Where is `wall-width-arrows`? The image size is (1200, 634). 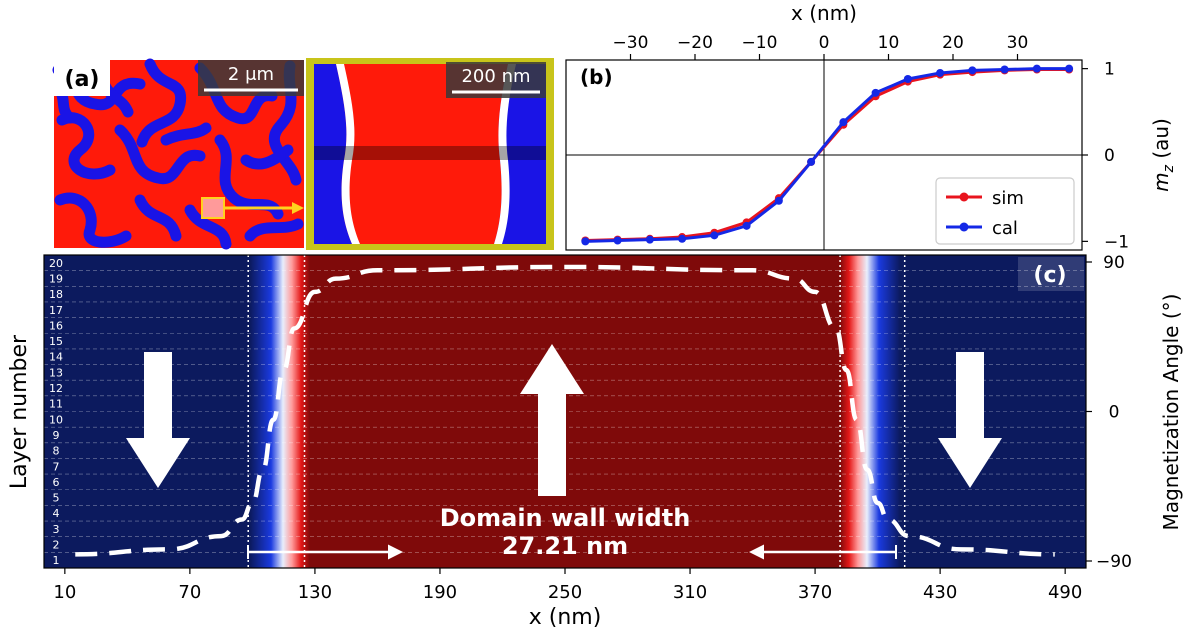
wall-width-arrows is located at coordinates (572, 552).